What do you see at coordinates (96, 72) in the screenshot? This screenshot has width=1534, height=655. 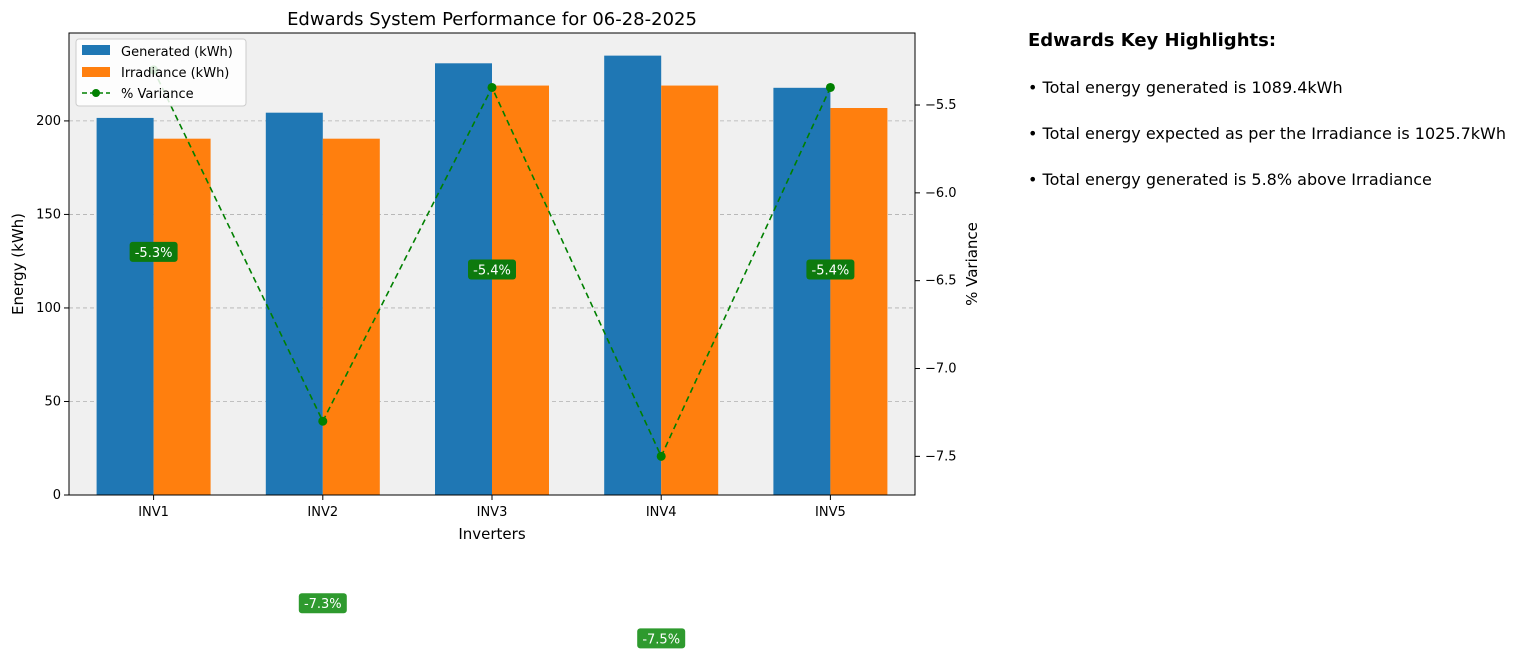 I see `legend-swatch-irradiance` at bounding box center [96, 72].